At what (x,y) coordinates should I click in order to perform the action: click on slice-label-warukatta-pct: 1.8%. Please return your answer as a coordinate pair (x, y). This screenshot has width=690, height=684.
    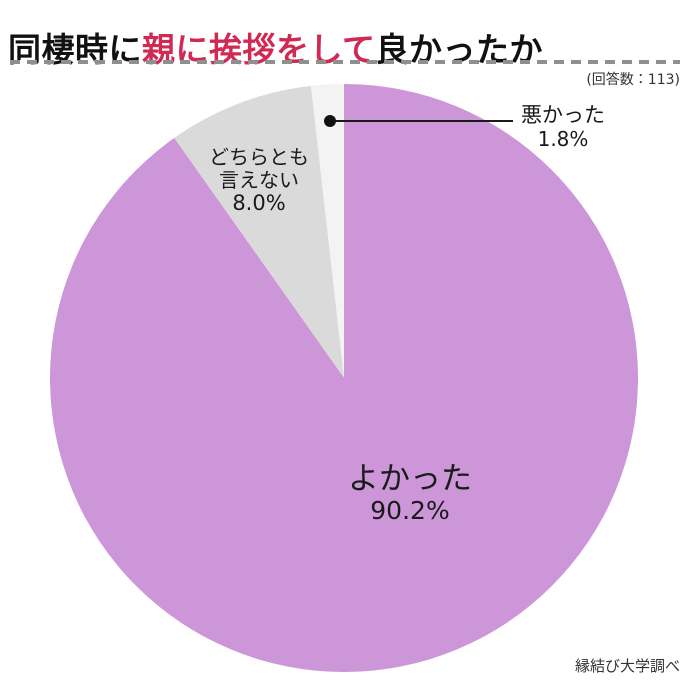
    Looking at the image, I should click on (563, 138).